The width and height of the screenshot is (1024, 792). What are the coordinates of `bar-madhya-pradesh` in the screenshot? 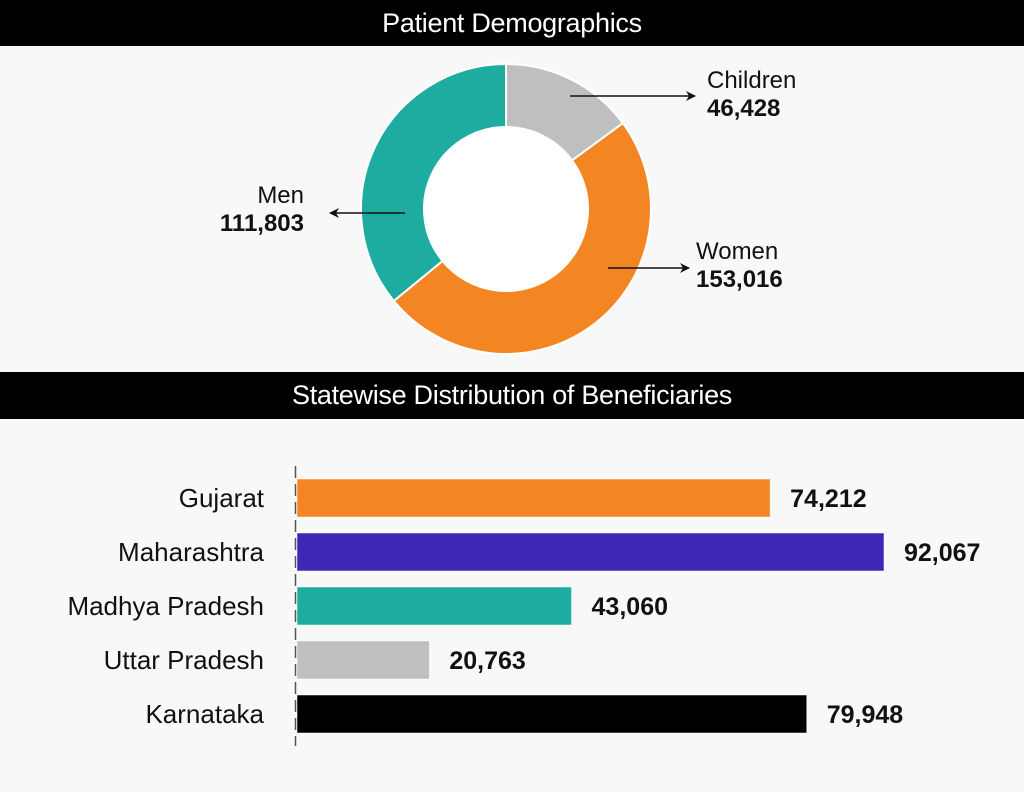 It's located at (434, 606).